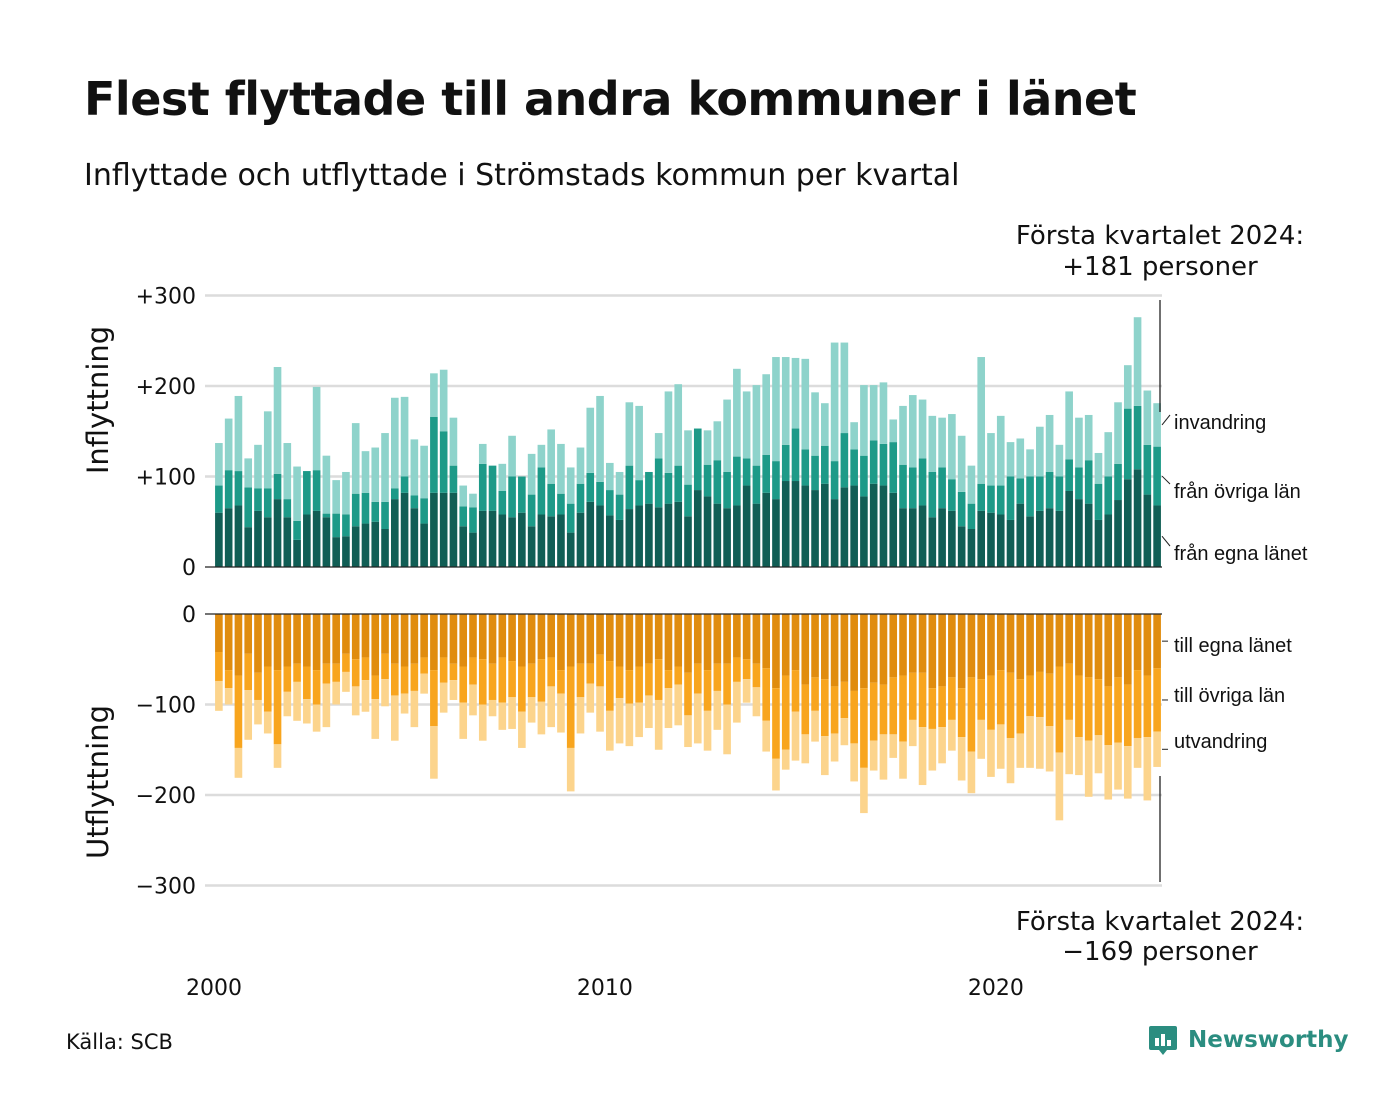  Describe the element at coordinates (166, 706) in the screenshot. I see `y-tick-label: −100` at that location.